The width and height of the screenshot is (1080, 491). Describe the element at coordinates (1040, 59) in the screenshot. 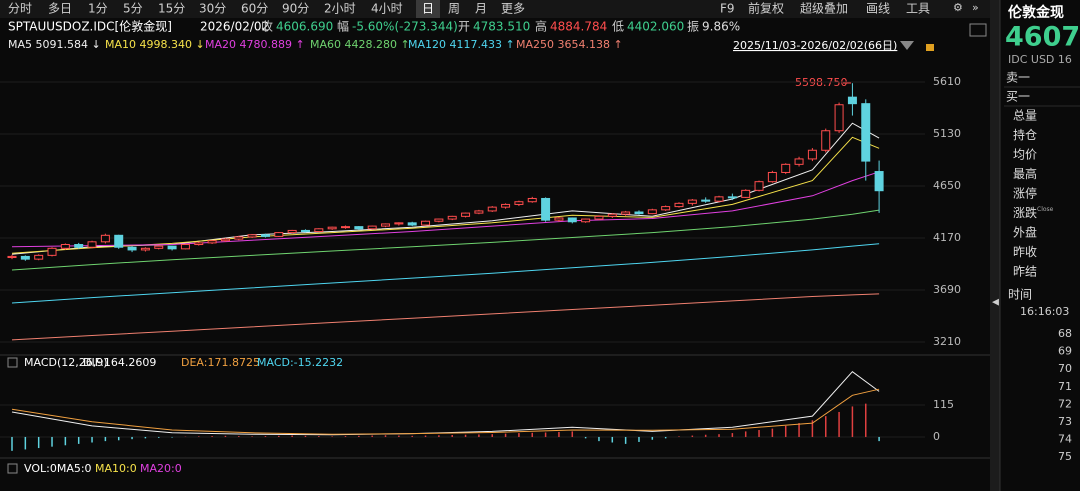

I see `quote-sub: IDC USD 16` at that location.